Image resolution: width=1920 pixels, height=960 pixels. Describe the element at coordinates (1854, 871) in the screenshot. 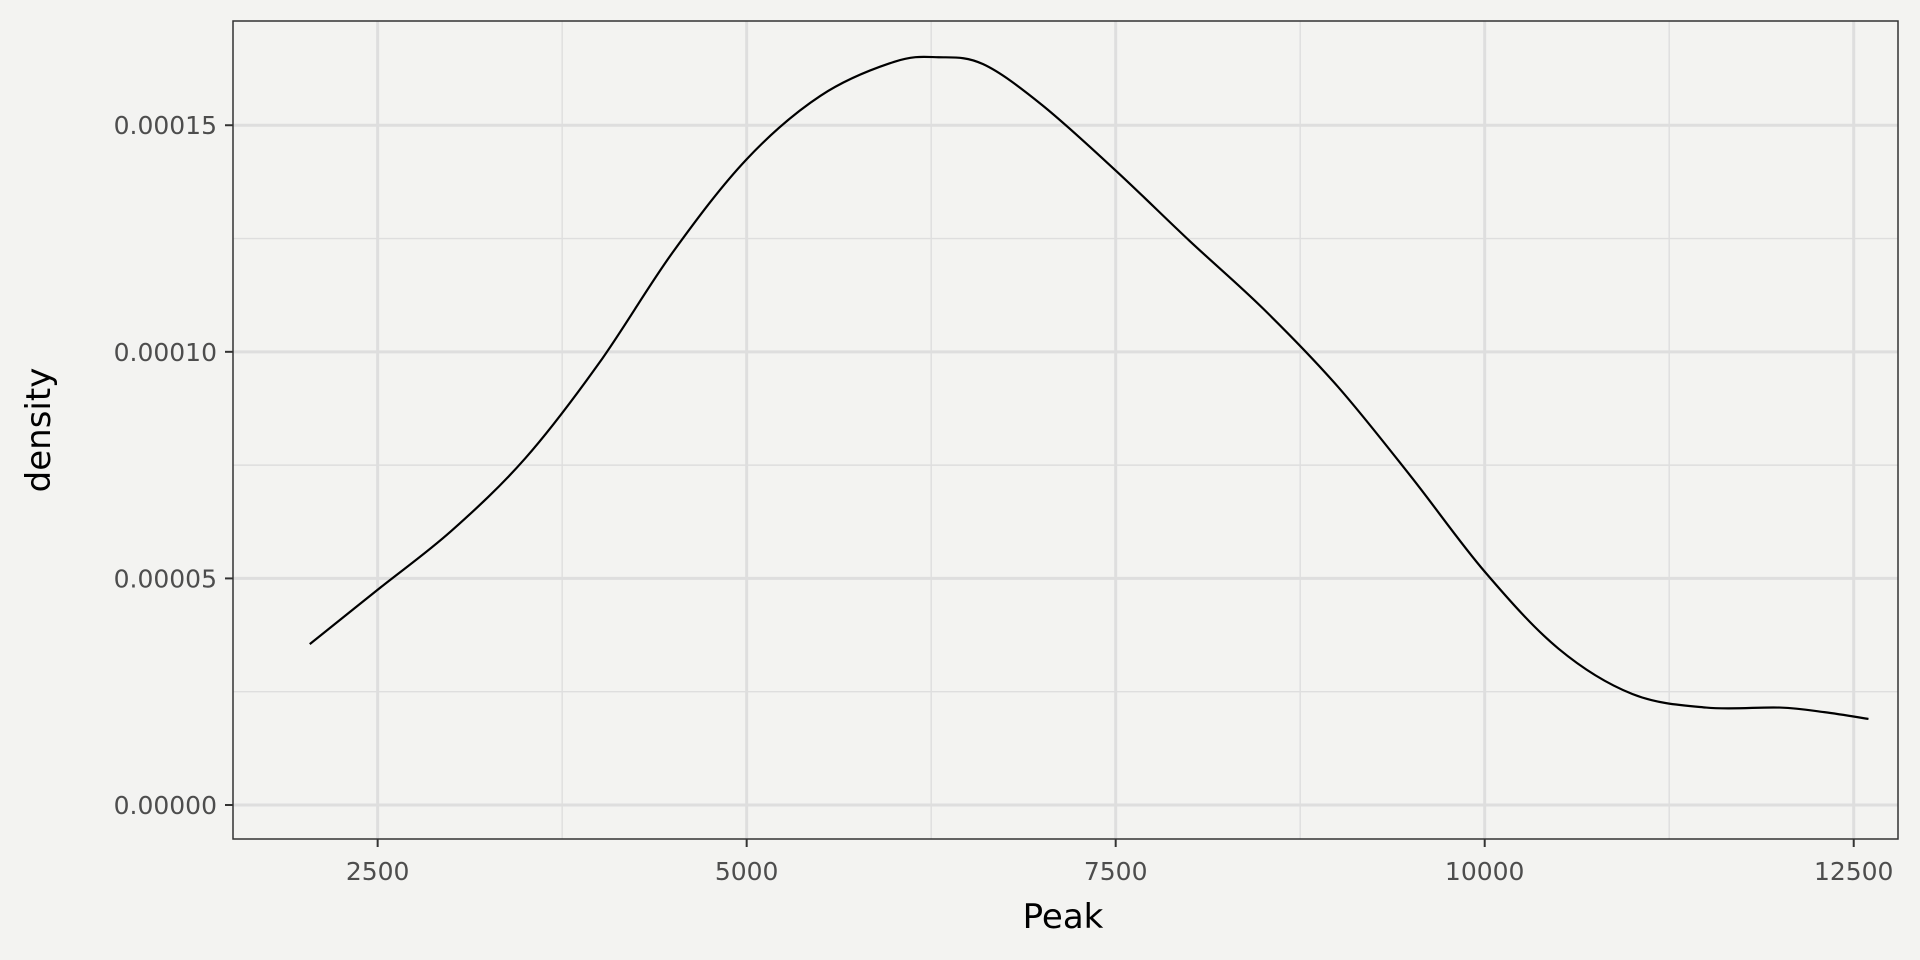

I see `x-tick-label: 12500` at that location.